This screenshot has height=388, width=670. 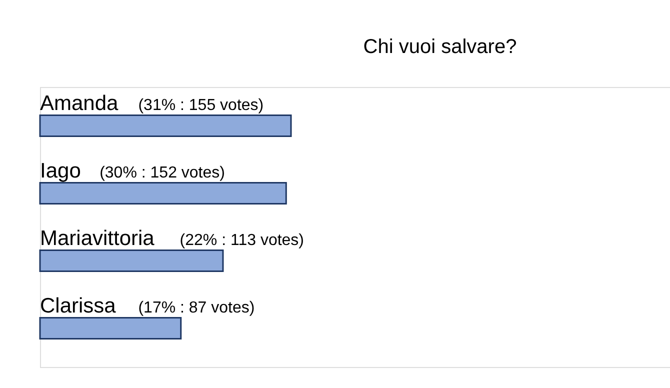 What do you see at coordinates (440, 47) in the screenshot?
I see `text: Chi vuoi salvare?` at bounding box center [440, 47].